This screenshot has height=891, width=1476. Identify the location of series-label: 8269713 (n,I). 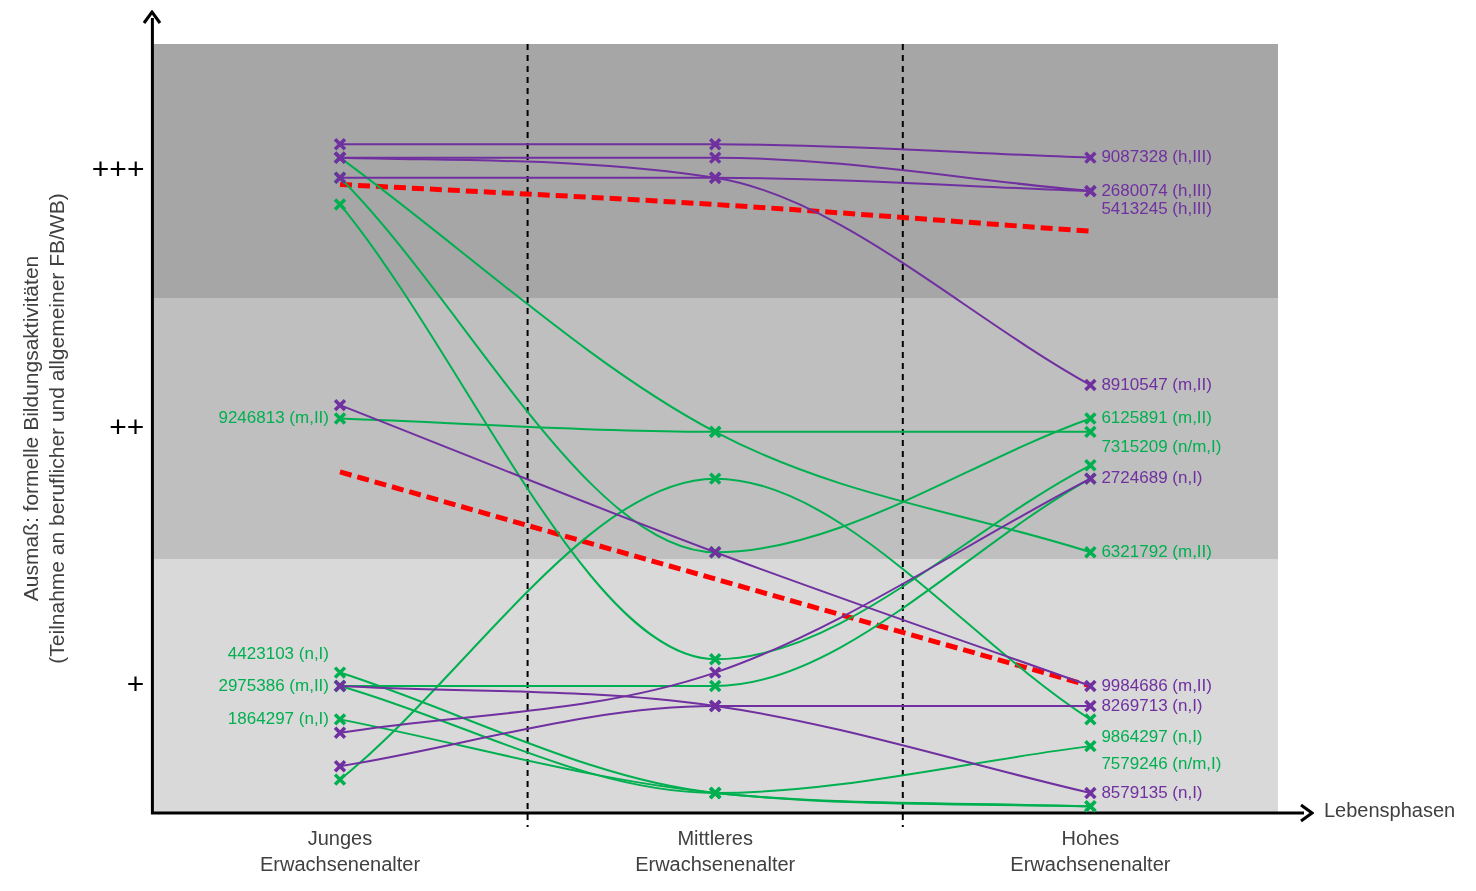
(1152, 705).